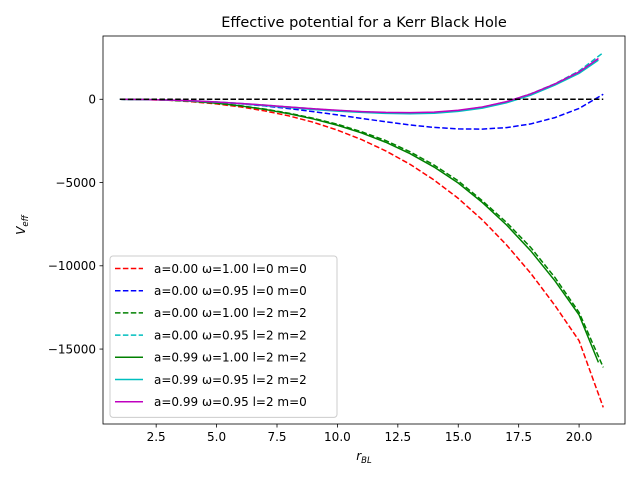 The image size is (640, 480). What do you see at coordinates (397, 437) in the screenshot?
I see `x-tick-label: 12.5` at bounding box center [397, 437].